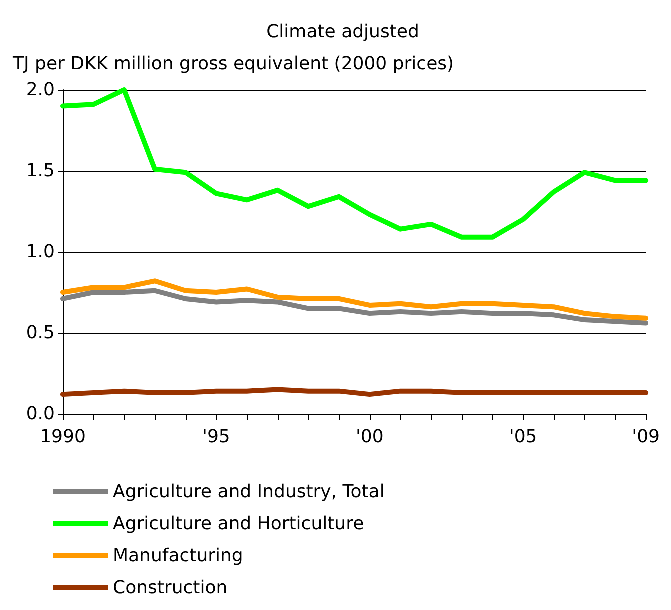 This screenshot has height=610, width=671. What do you see at coordinates (233, 64) in the screenshot?
I see `y-axis-title: TJ per DKK million gross equivalent (2000 prices)` at bounding box center [233, 64].